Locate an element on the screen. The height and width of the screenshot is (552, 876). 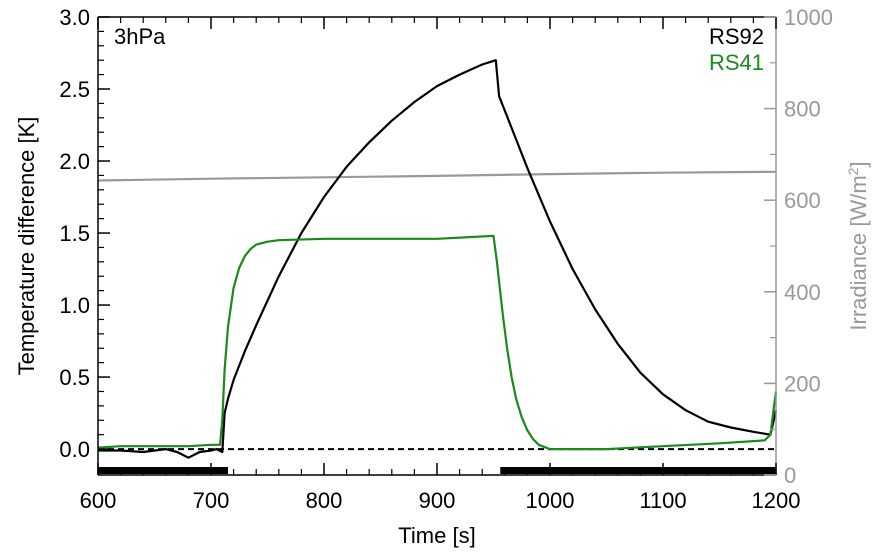
exposure-bar is located at coordinates (437, 470).